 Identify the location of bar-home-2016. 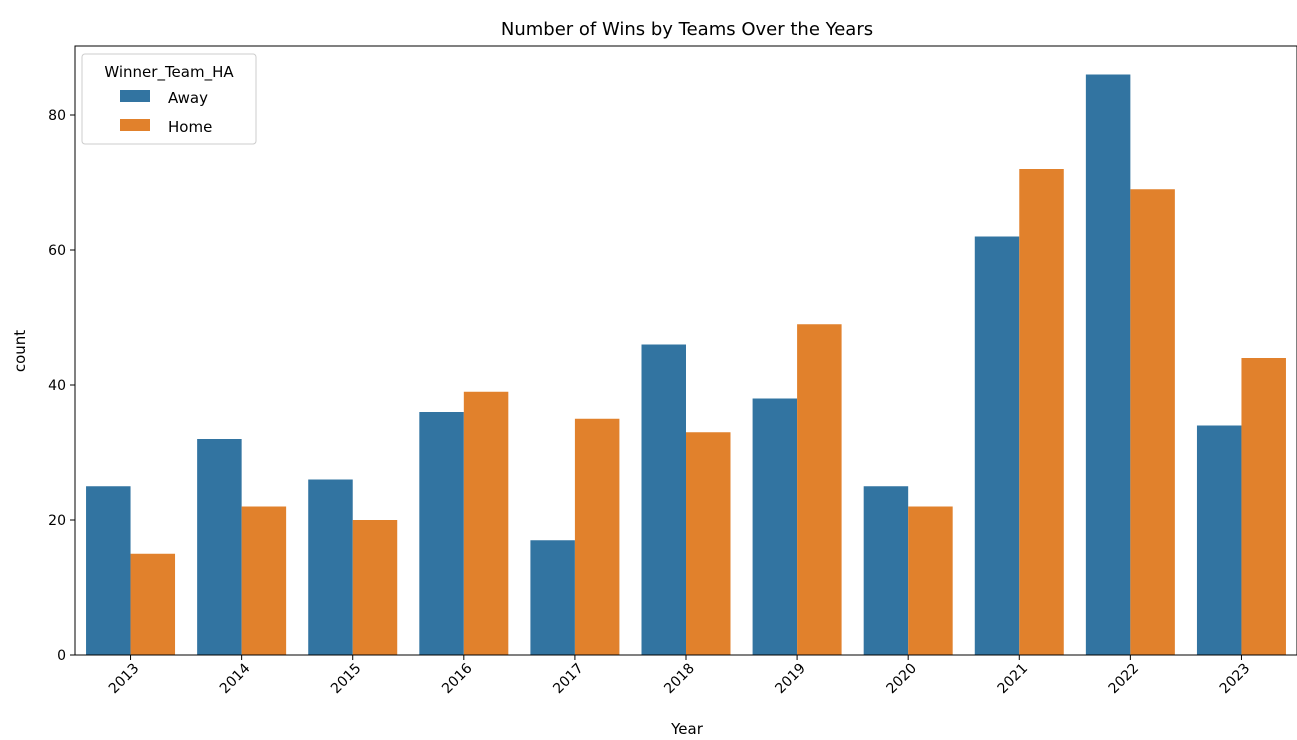
(486, 523).